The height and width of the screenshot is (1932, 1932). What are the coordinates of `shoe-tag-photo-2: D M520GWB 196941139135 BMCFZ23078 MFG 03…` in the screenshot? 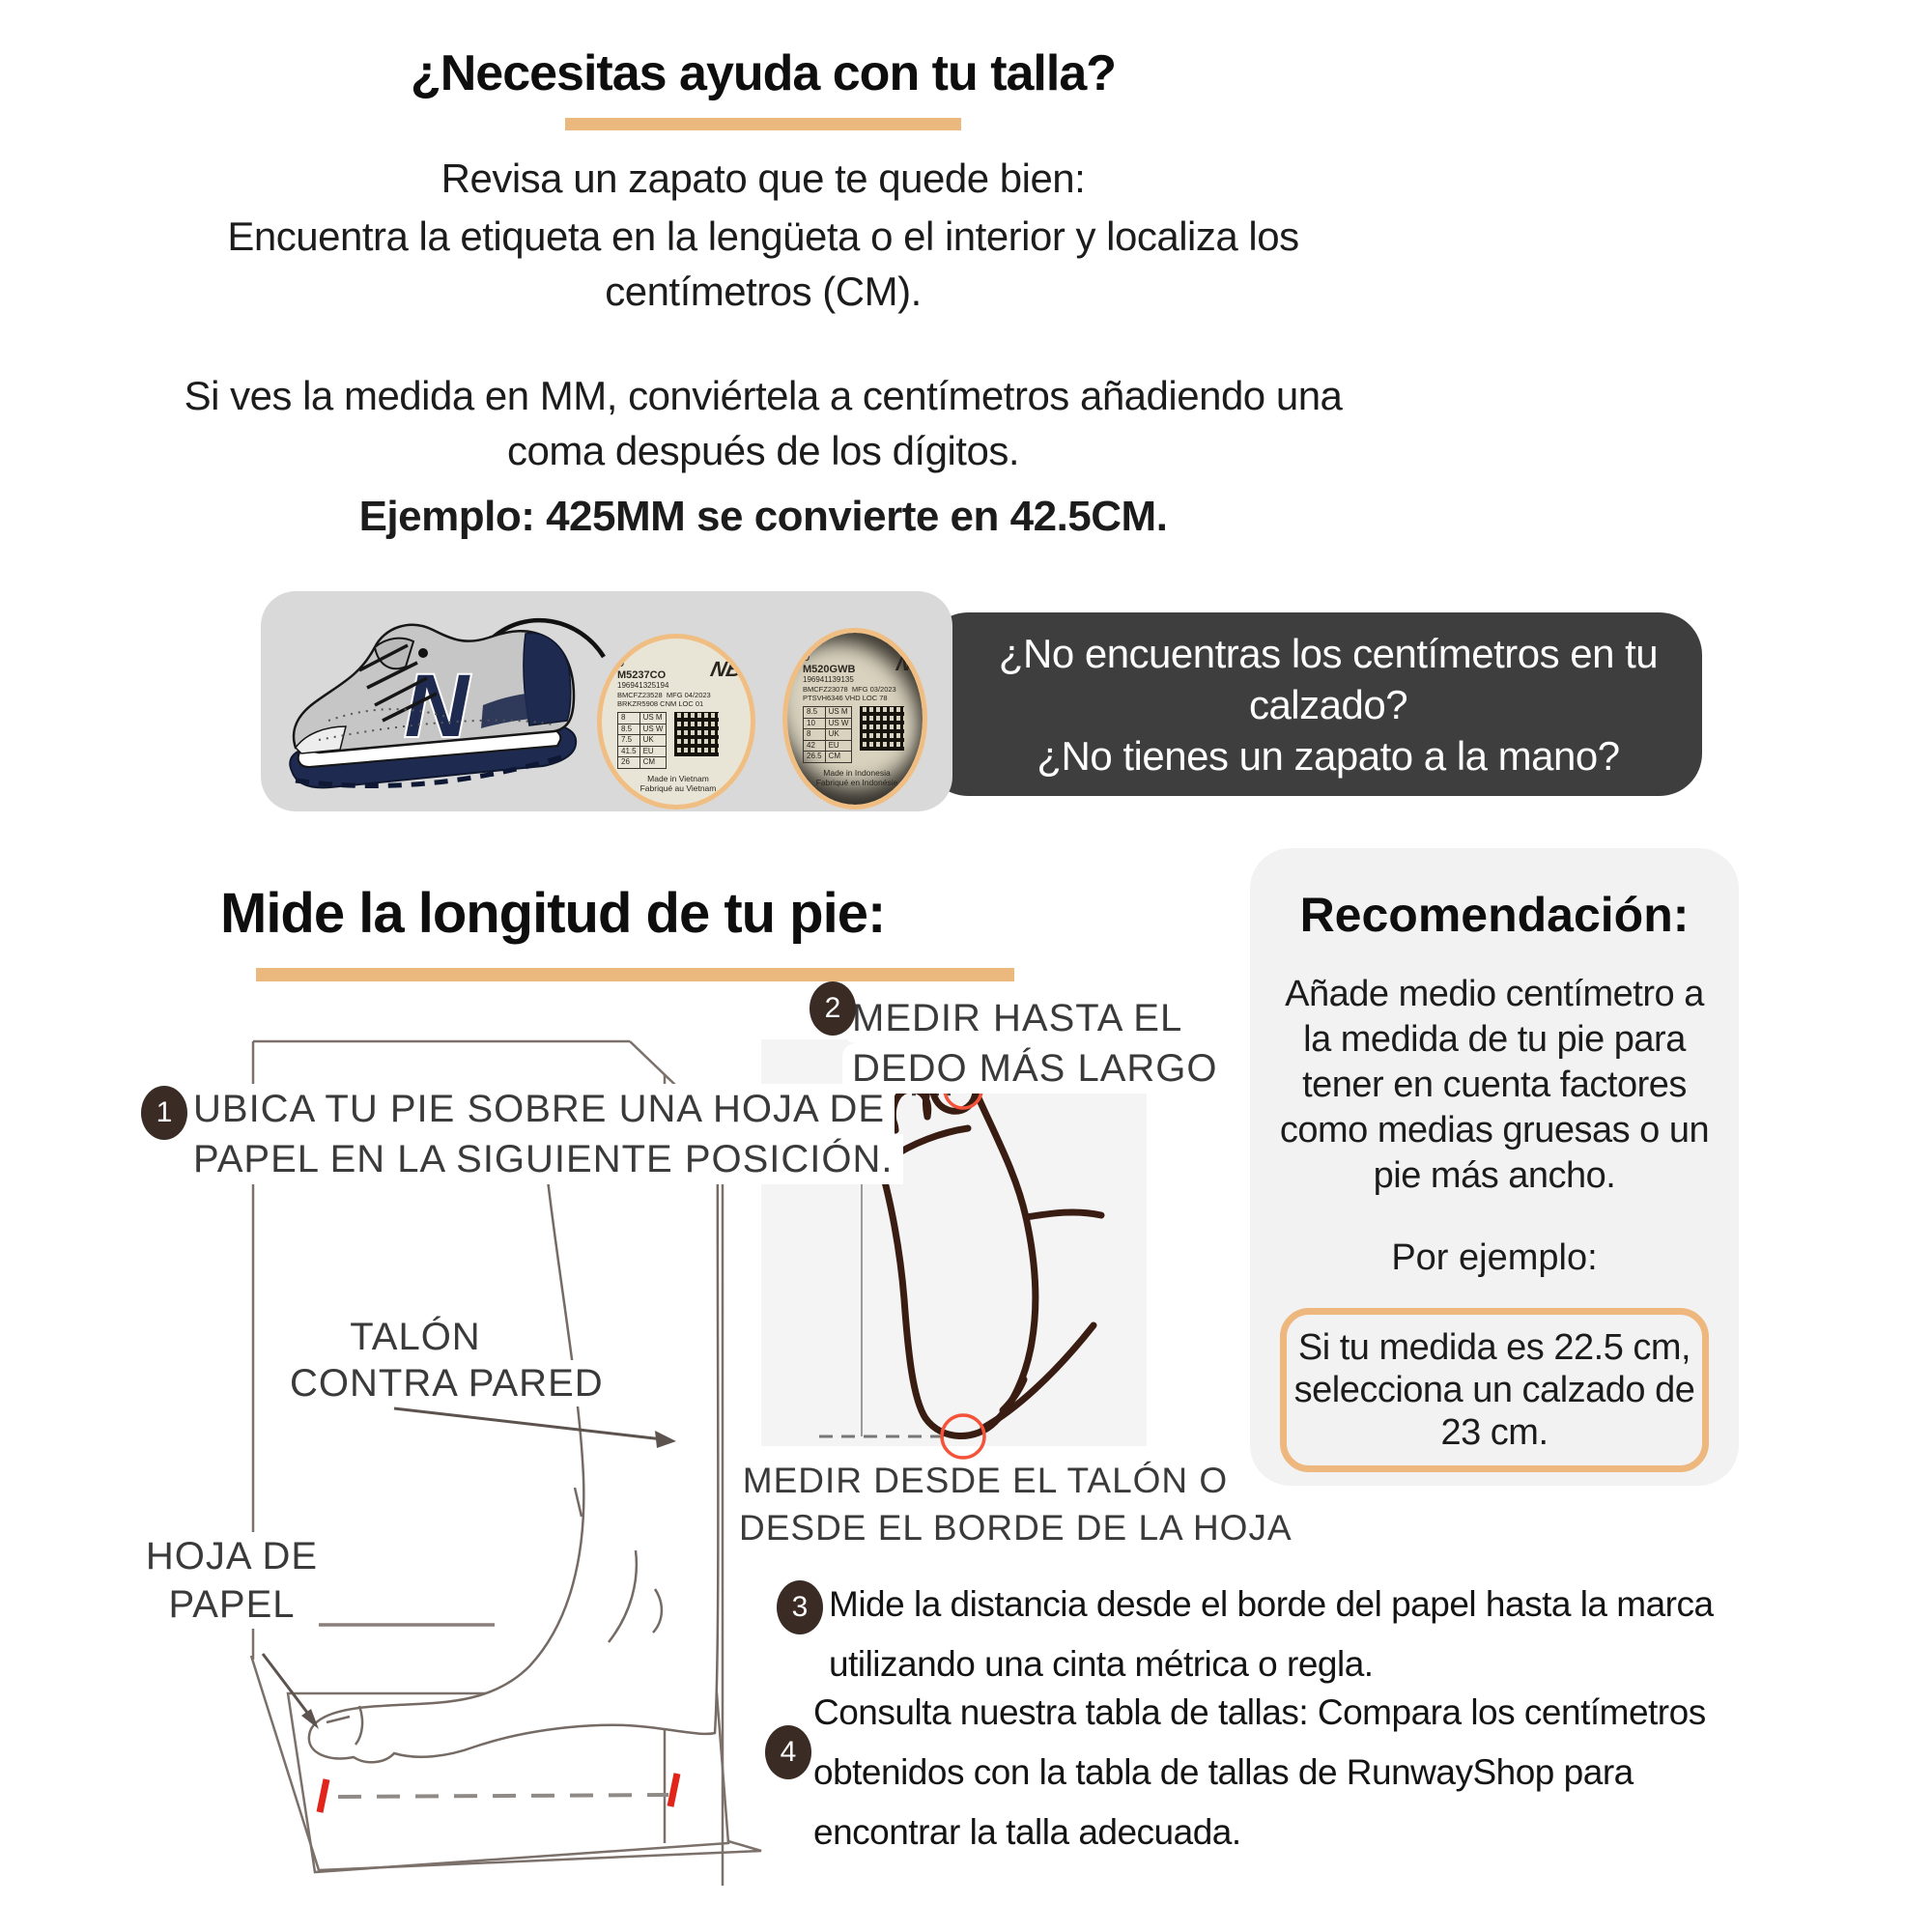 It's located at (854, 719).